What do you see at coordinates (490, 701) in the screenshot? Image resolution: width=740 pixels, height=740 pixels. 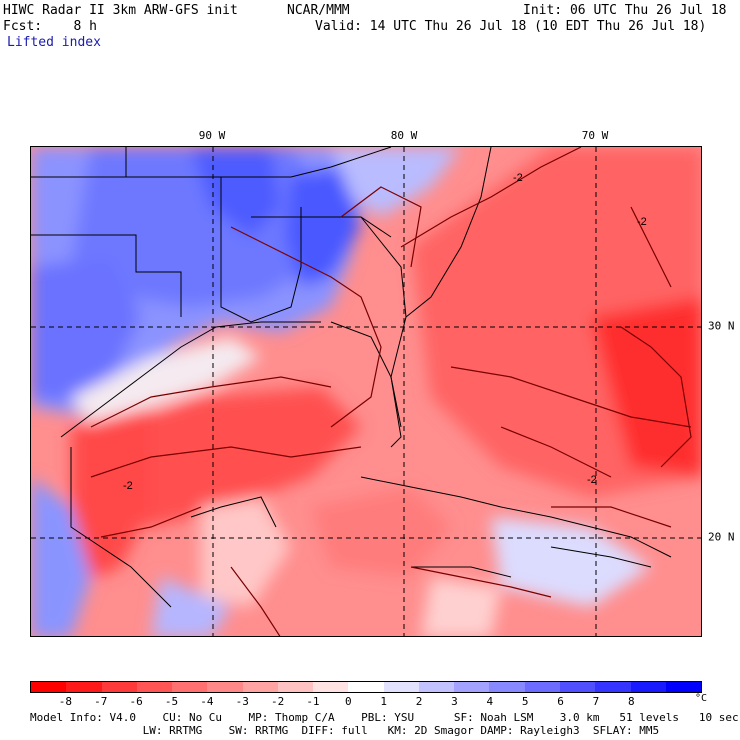 I see `colorbar-tick-label: 4` at bounding box center [490, 701].